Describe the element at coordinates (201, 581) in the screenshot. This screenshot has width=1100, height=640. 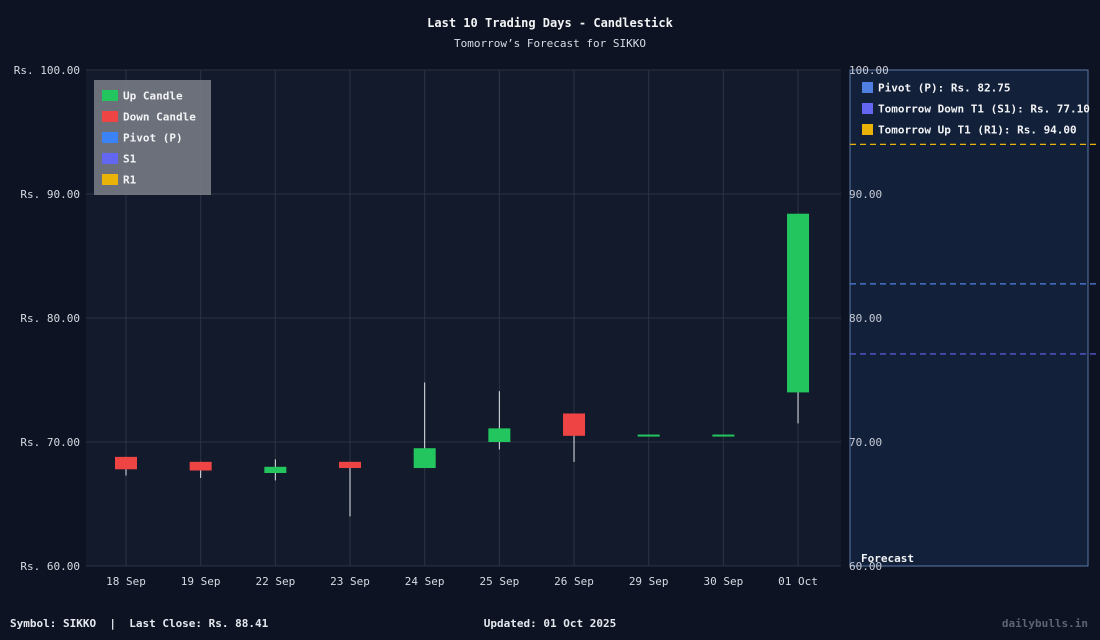
I see `x-tick-label: 19 Sep` at that location.